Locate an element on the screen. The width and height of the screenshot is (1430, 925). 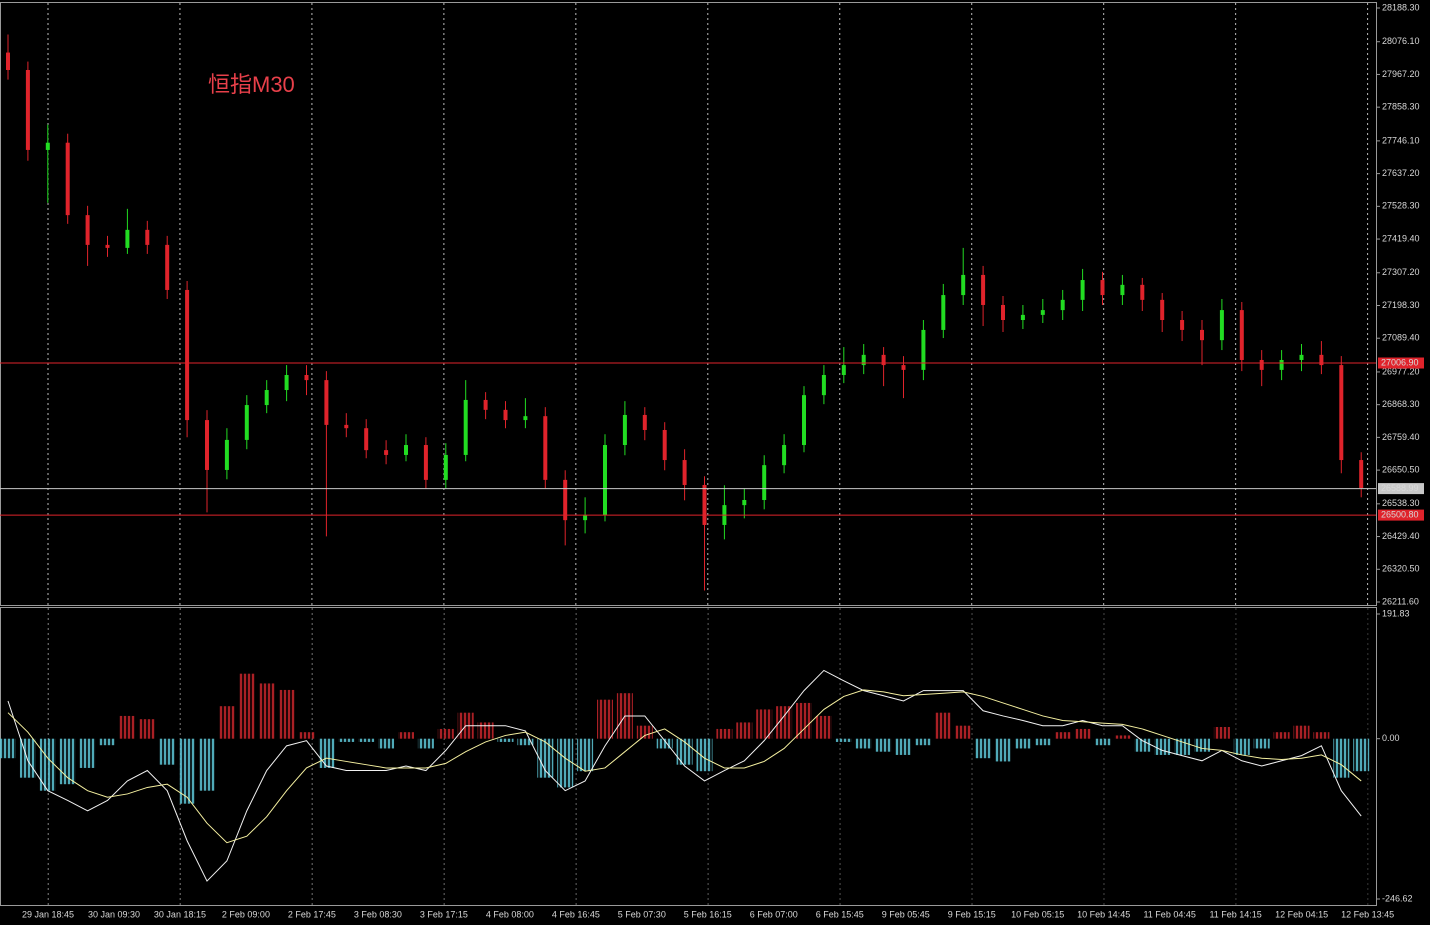
price-level-label: 27006.90 is located at coordinates (1400, 362).